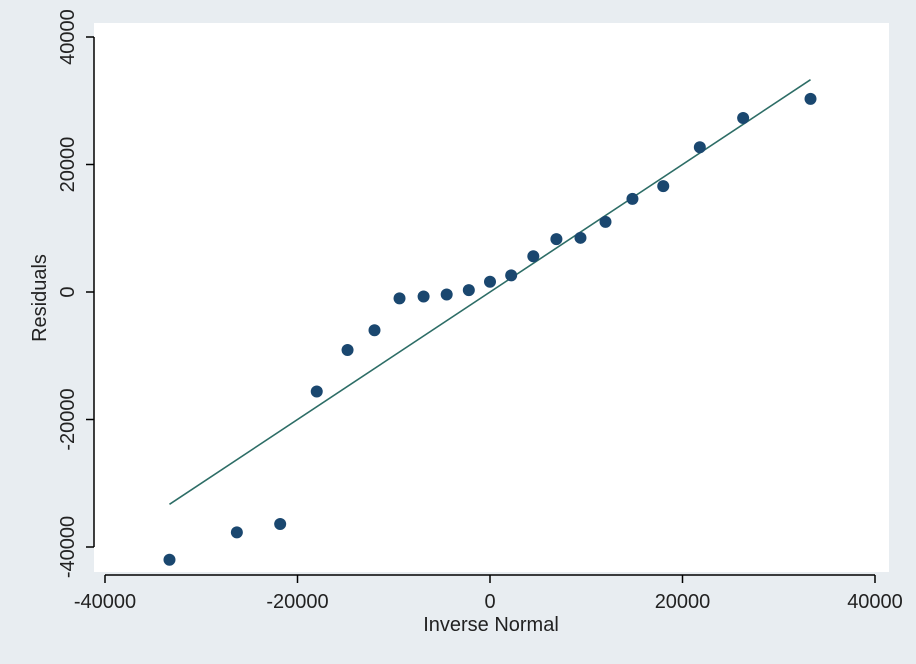 This screenshot has width=916, height=664. Describe the element at coordinates (875, 602) in the screenshot. I see `x-tick-label: 40000` at that location.